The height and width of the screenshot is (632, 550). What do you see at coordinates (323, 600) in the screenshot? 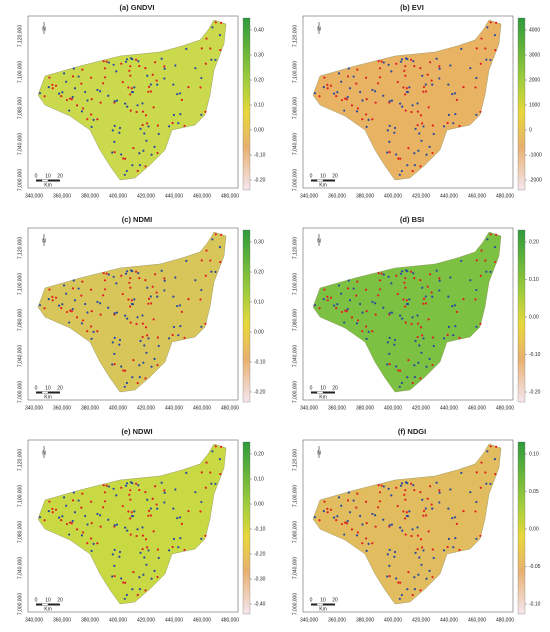
I see `scale-label: 10` at bounding box center [323, 600].